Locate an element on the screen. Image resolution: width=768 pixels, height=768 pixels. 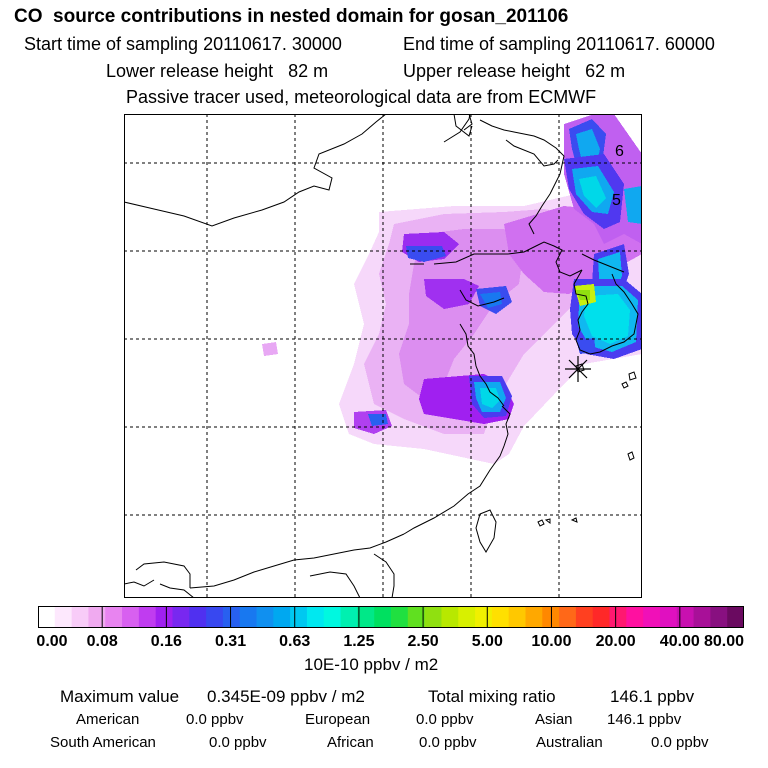
colorbar-frame is located at coordinates (391, 617).